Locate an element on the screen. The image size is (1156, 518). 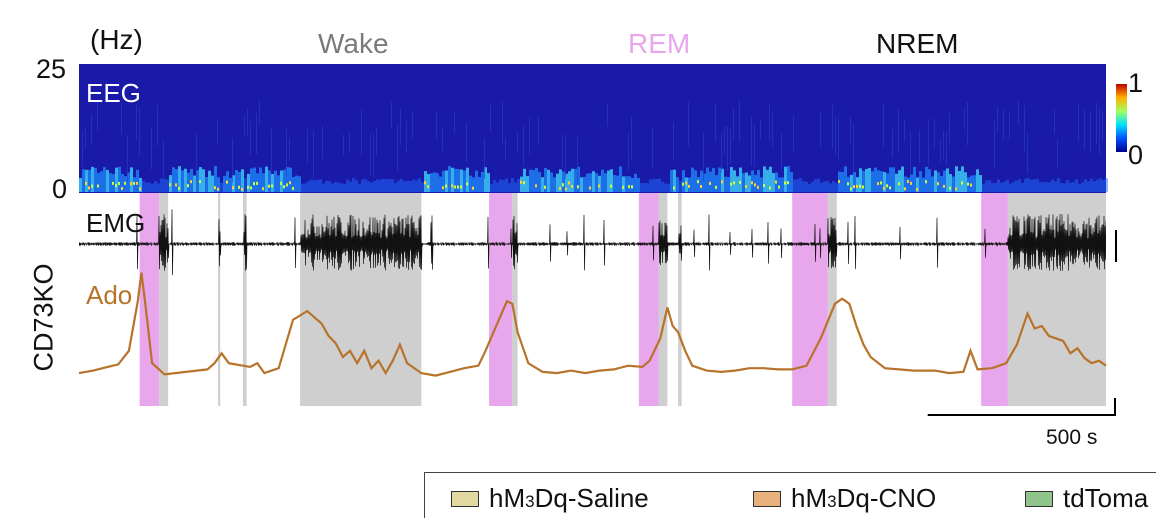
state-label-wake: Wake is located at coordinates (353, 43).